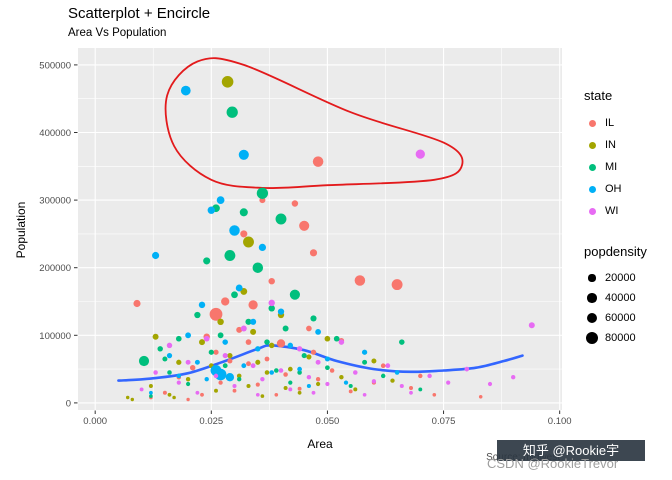  What do you see at coordinates (553, 463) in the screenshot?
I see `watermark-csdn-text: CSDN @RookieTrevor` at bounding box center [553, 463].